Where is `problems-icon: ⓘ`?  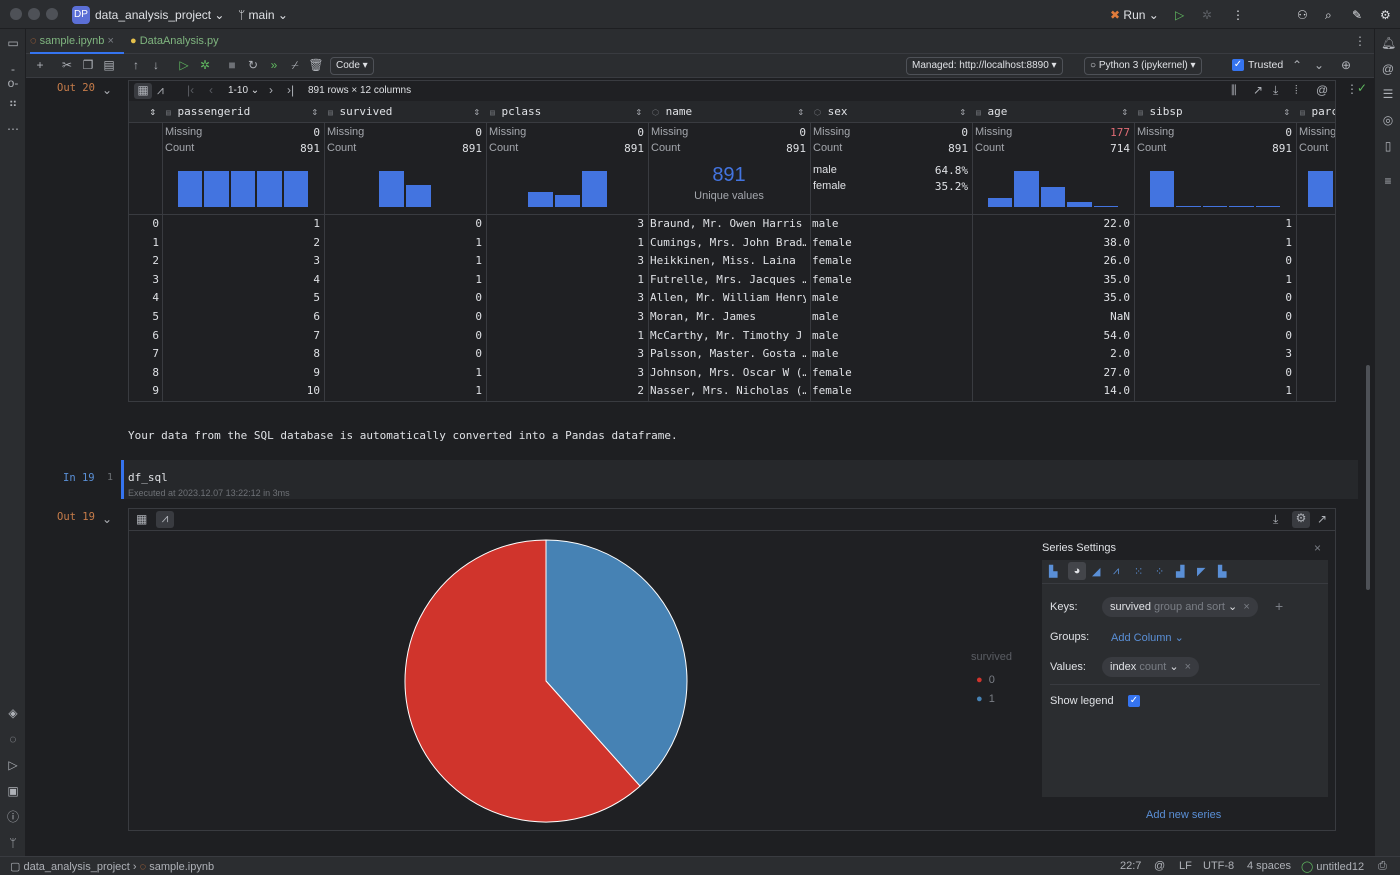 problems-icon: ⓘ is located at coordinates (12, 817).